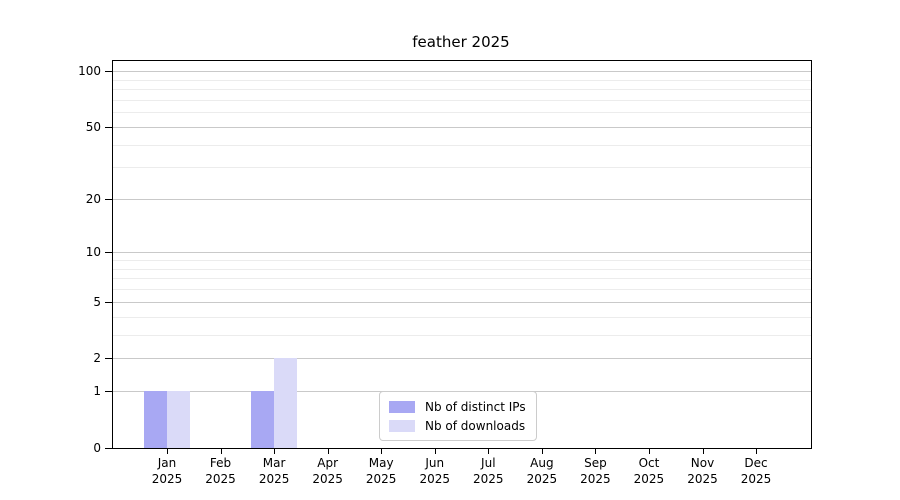 This screenshot has width=900, height=500. What do you see at coordinates (435, 471) in the screenshot?
I see `x-tick-label: Jun 2025` at bounding box center [435, 471].